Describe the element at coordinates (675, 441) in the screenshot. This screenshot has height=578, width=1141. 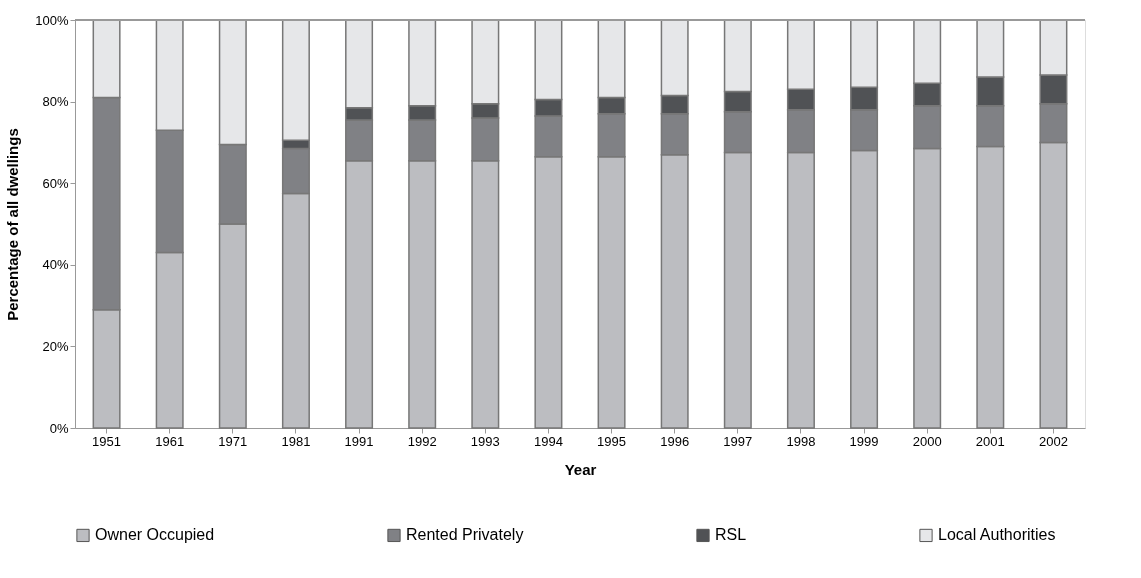
I see `x-tick-label: 1996` at that location.